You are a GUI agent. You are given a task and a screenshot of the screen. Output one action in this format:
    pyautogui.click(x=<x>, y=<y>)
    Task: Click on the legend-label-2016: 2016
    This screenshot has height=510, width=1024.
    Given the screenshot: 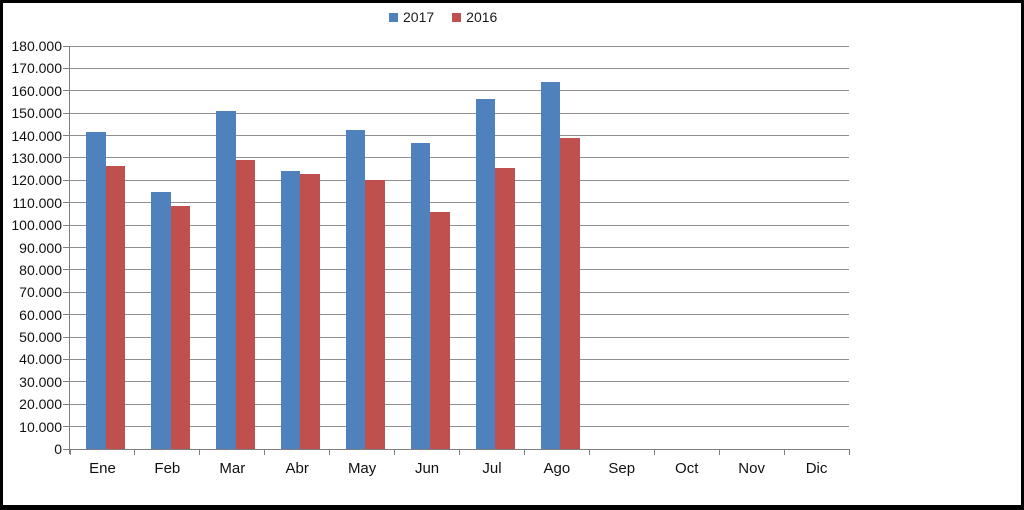 What is the action you would take?
    pyautogui.click(x=482, y=17)
    